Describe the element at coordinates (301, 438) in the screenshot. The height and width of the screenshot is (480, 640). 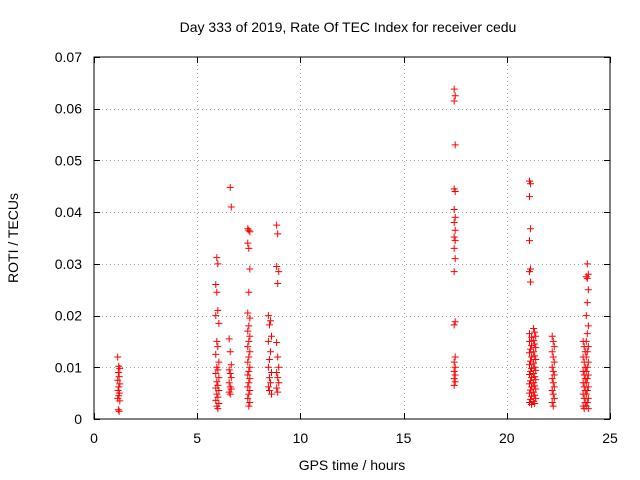
I see `x-tick-label: 10` at that location.